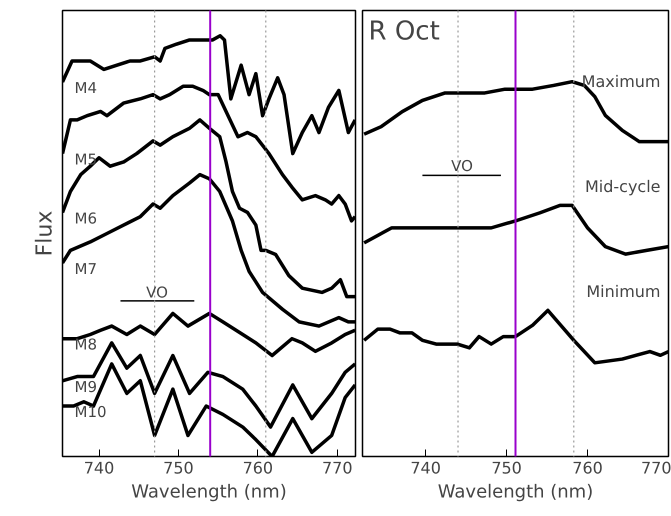 The image size is (671, 516). What do you see at coordinates (90, 412) in the screenshot?
I see `series-label: M10` at bounding box center [90, 412].